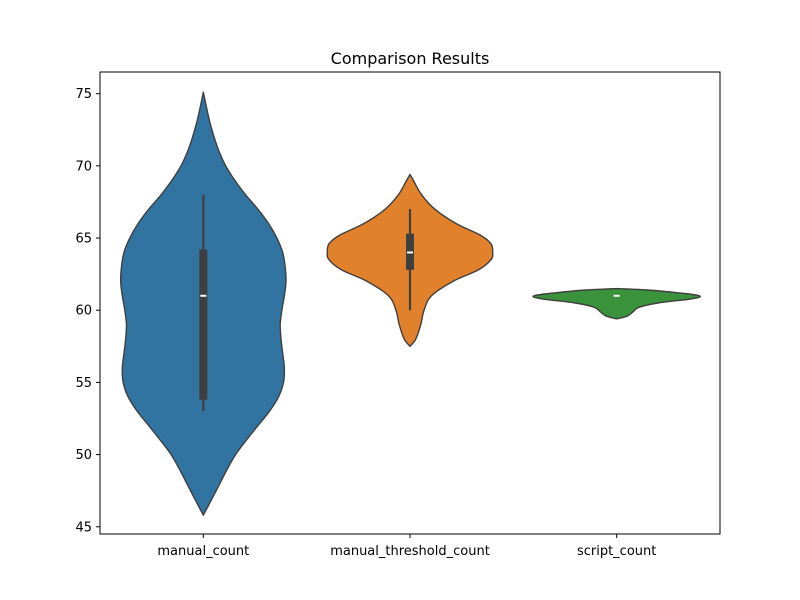 The width and height of the screenshot is (800, 600). What do you see at coordinates (83, 527) in the screenshot?
I see `y-tick-label: 45` at bounding box center [83, 527].